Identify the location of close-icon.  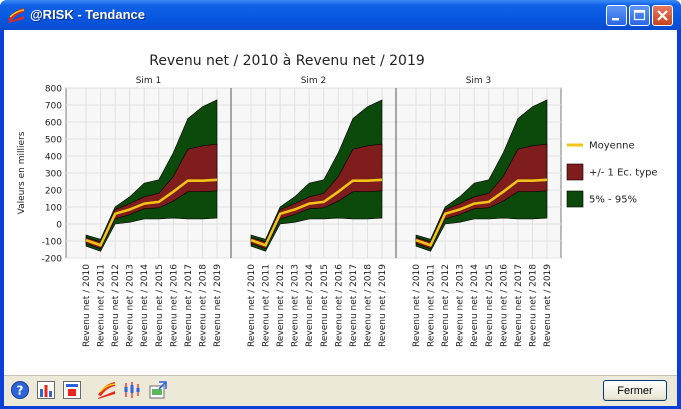
(662, 15).